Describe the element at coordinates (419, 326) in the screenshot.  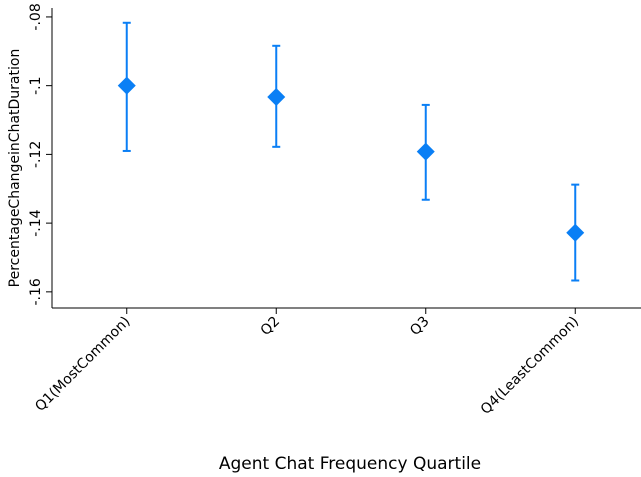
I see `x-tick-label: Q3` at that location.